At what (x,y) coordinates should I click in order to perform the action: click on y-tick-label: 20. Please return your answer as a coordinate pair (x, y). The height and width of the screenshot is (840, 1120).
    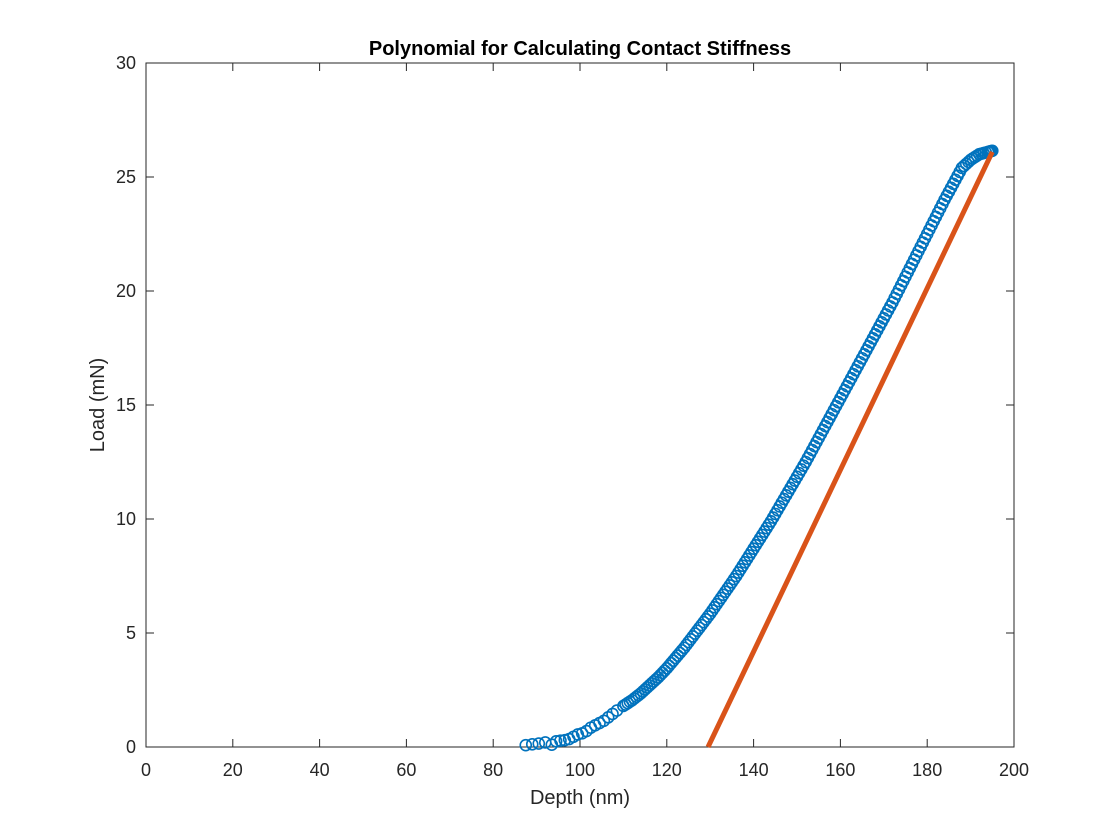
    Looking at the image, I should click on (126, 291).